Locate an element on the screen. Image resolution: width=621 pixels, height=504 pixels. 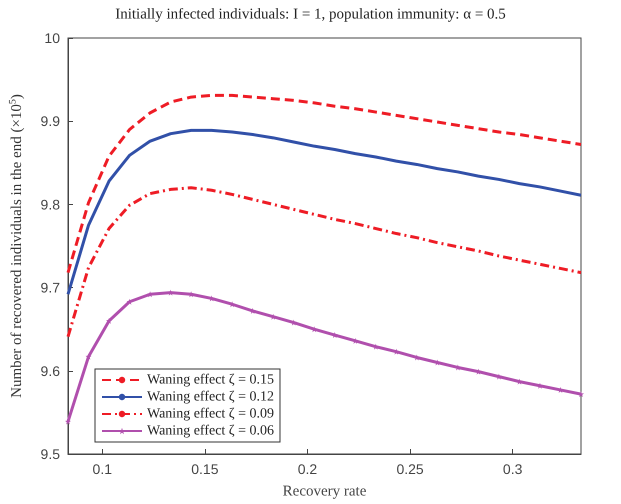
y-tick-label: 9.7 is located at coordinates (50, 288).